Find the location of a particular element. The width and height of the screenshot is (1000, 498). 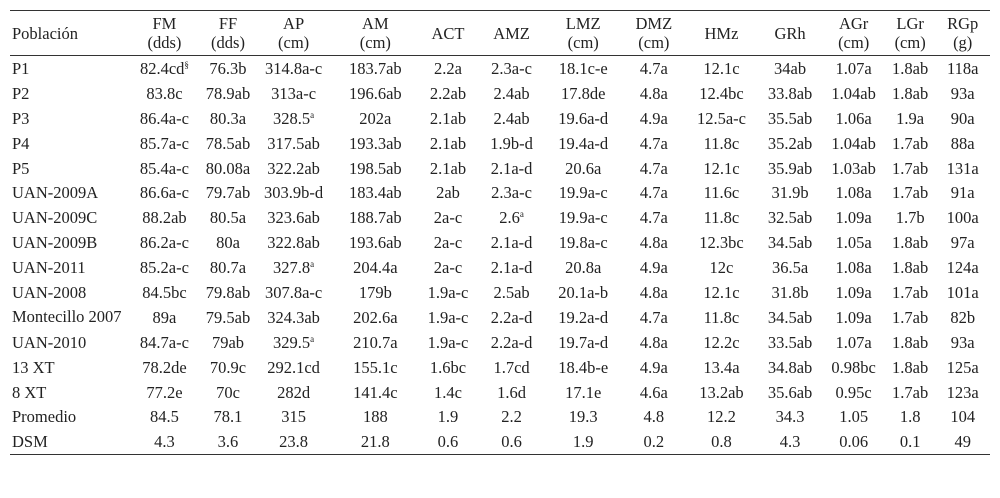

table-cell: 77.2e is located at coordinates (164, 392).